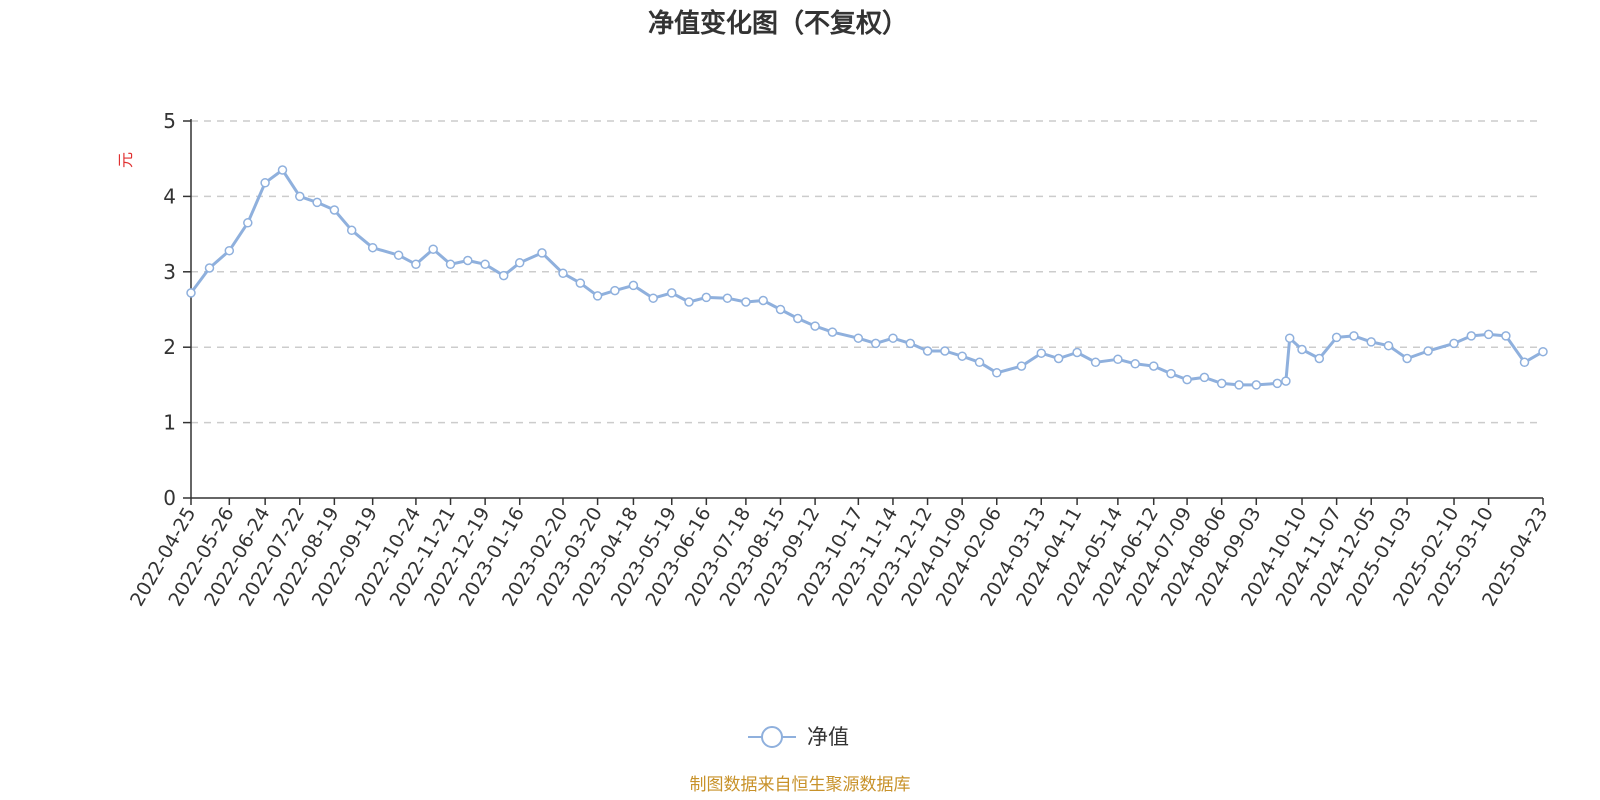  I want to click on legend-marker-icon, so click(772, 737).